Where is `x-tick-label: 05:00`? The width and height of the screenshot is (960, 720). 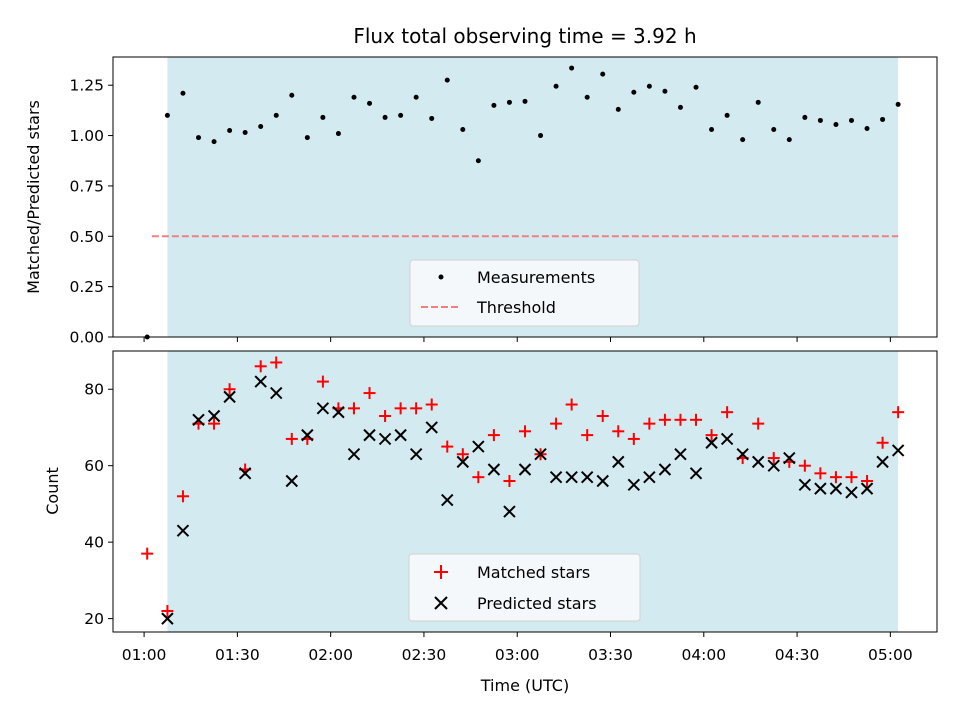
x-tick-label: 05:00 is located at coordinates (890, 655).